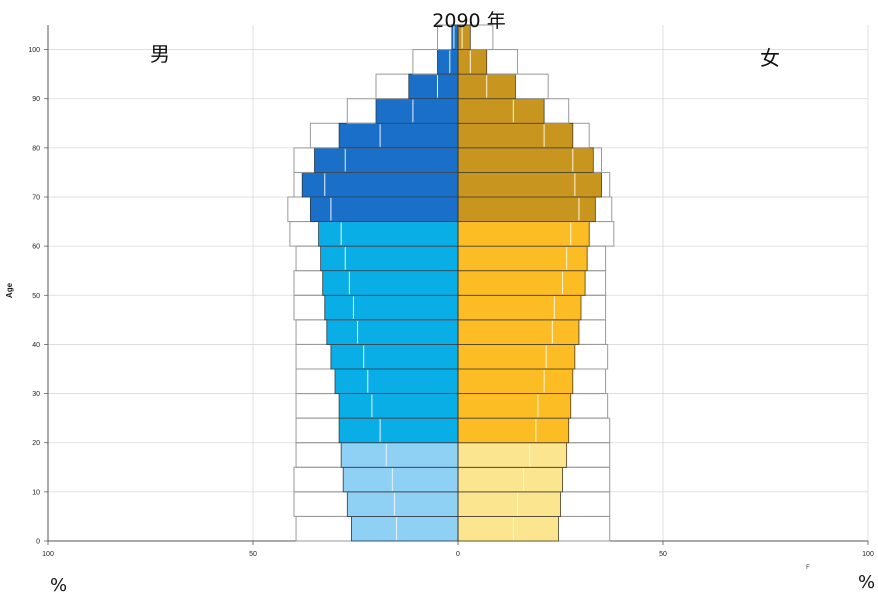 The image size is (878, 606). What do you see at coordinates (36, 296) in the screenshot?
I see `y-tick-label: 50` at bounding box center [36, 296].